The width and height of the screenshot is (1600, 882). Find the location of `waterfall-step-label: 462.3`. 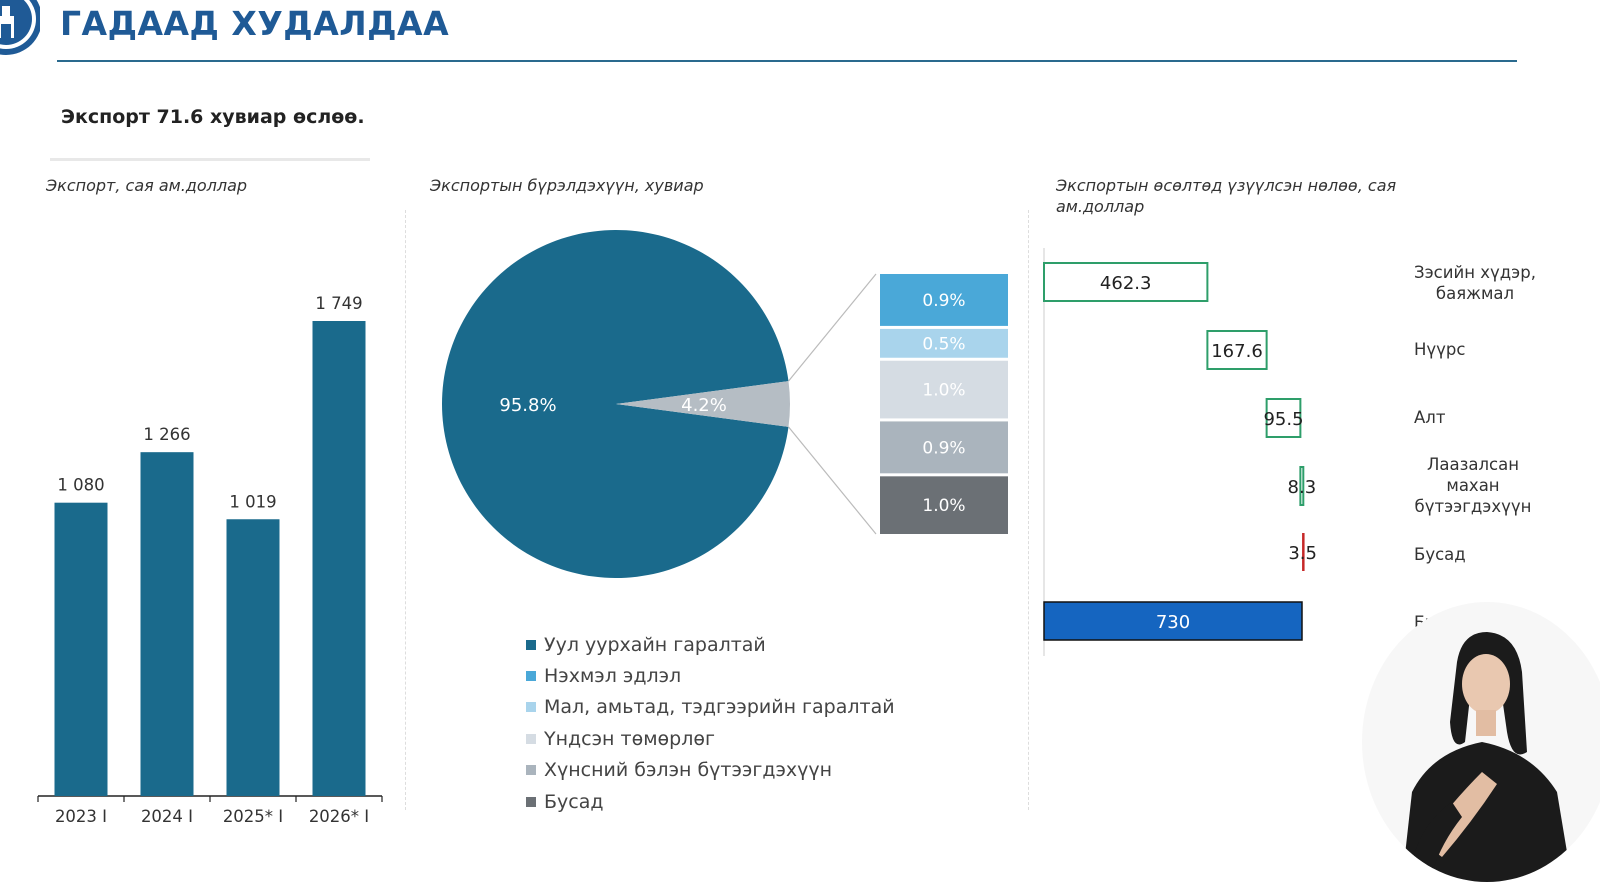

waterfall-step-label: 462.3 is located at coordinates (1126, 283).